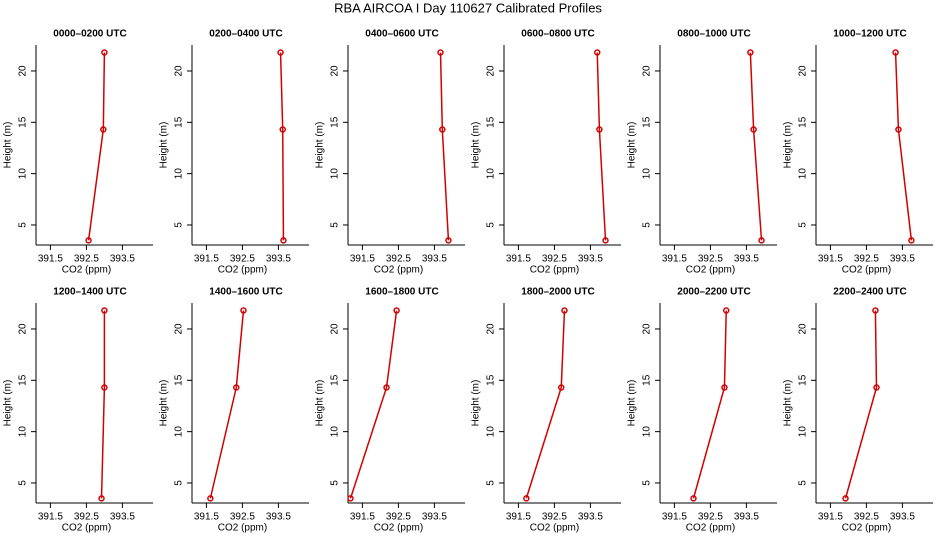 This screenshot has width=936, height=540. What do you see at coordinates (245, 34) in the screenshot?
I see `panel-title: 0200–0400 UTC` at bounding box center [245, 34].